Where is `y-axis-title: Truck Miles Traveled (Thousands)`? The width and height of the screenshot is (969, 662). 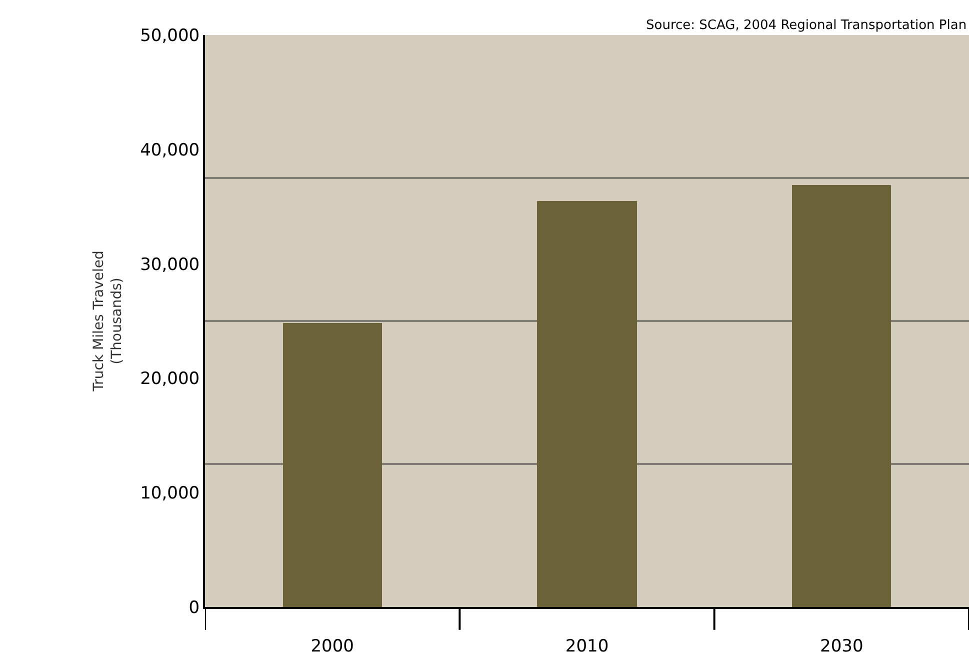
y-axis-title: Truck Miles Traveled (Thousands) is located at coordinates (108, 321).